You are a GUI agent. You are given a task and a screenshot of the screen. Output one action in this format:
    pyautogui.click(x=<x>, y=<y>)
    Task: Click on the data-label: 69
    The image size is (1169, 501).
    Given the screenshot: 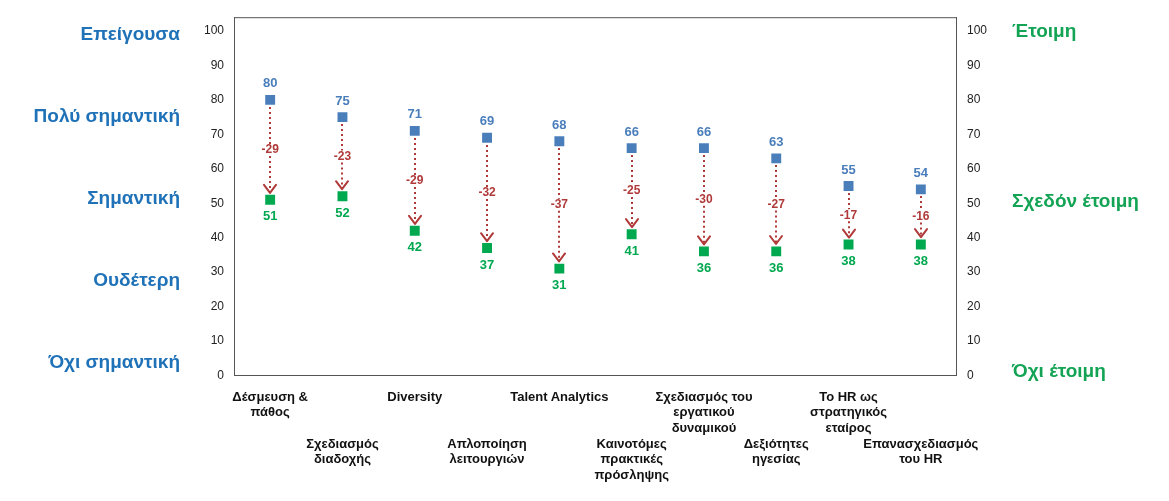 What is the action you would take?
    pyautogui.click(x=487, y=121)
    